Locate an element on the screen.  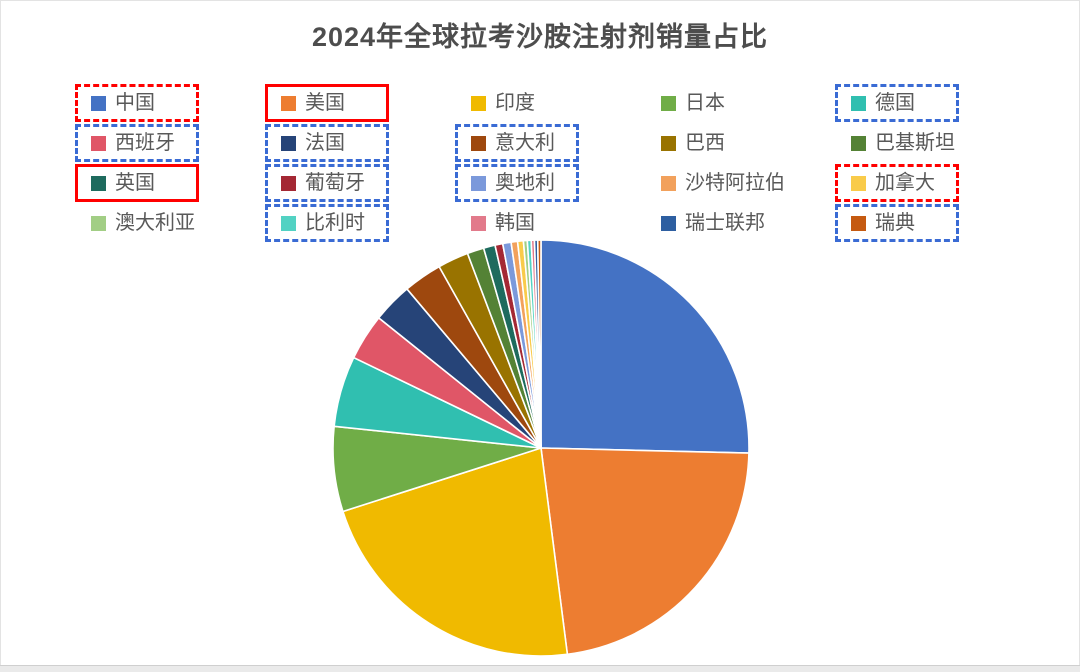
legend-label: 日本 is located at coordinates (705, 103).